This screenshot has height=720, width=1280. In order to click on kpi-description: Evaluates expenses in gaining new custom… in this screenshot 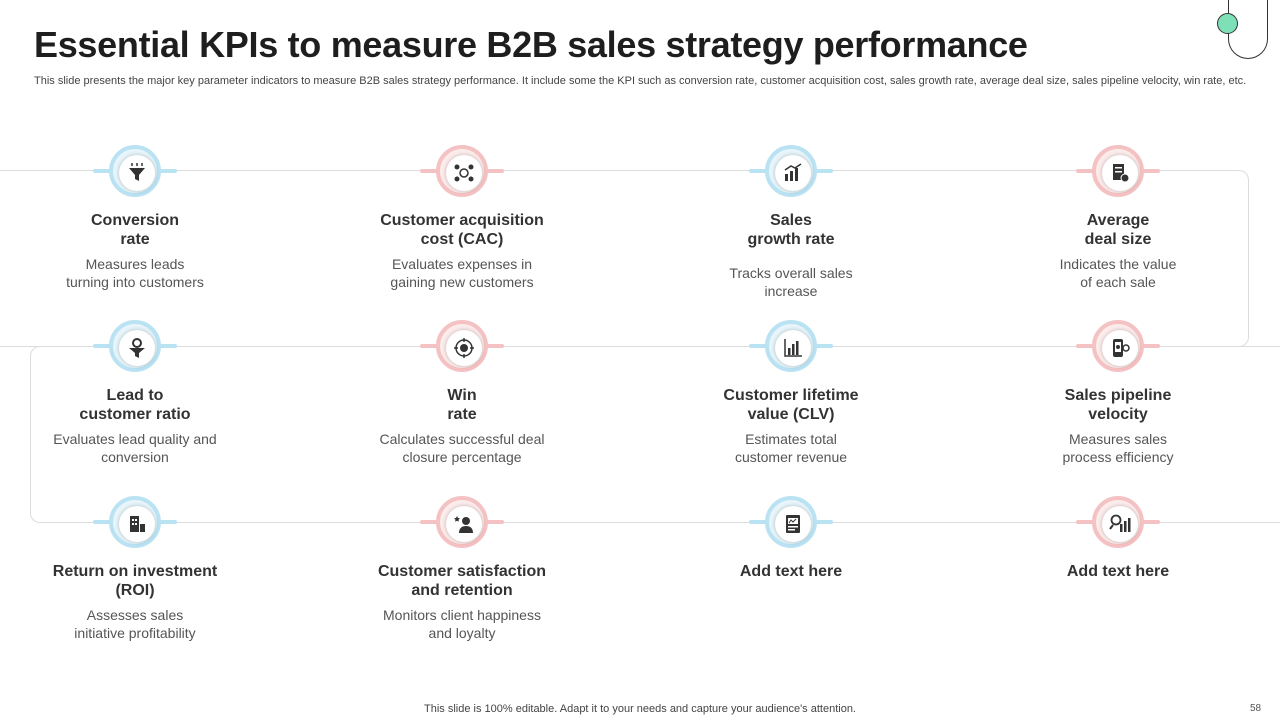, I will do `click(462, 273)`.